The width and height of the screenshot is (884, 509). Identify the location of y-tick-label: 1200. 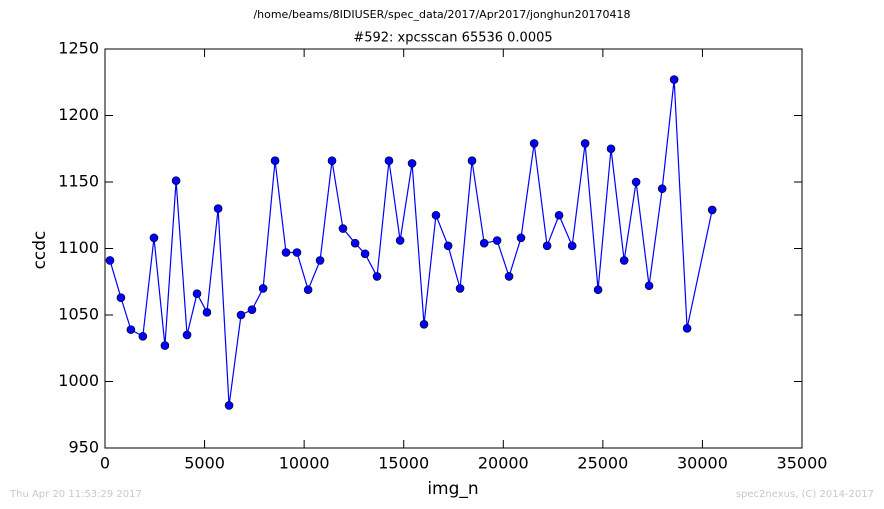
(78, 114).